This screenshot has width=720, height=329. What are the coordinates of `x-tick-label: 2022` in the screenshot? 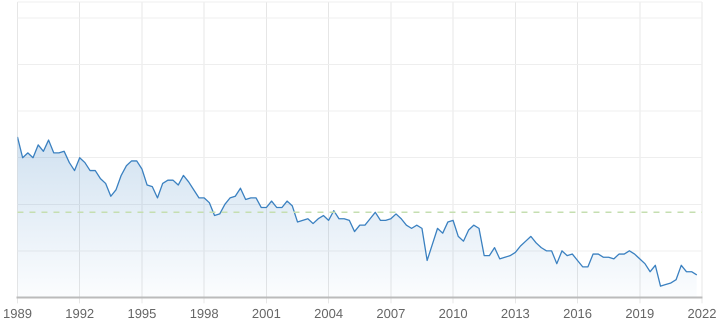 It's located at (702, 313).